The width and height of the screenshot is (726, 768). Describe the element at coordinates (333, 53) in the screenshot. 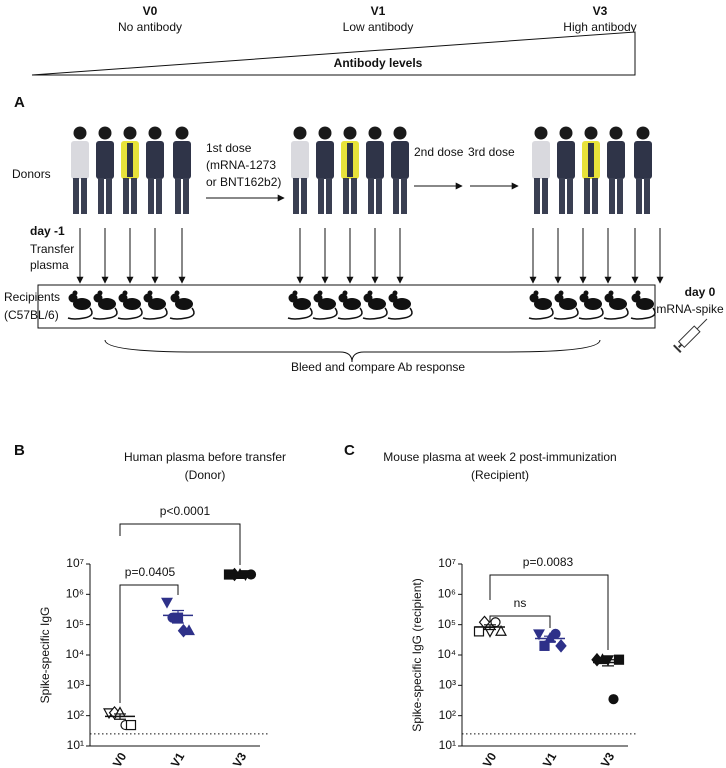

I see `wedge` at that location.